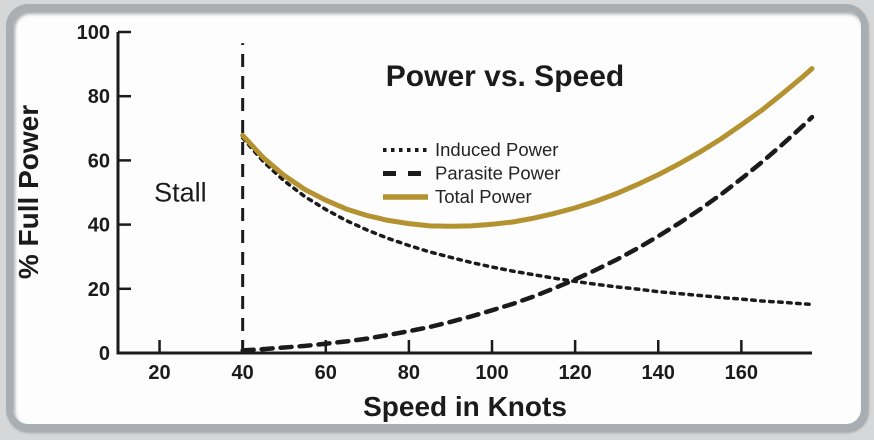 This screenshot has height=440, width=874. I want to click on x-tick-label: 140, so click(658, 373).